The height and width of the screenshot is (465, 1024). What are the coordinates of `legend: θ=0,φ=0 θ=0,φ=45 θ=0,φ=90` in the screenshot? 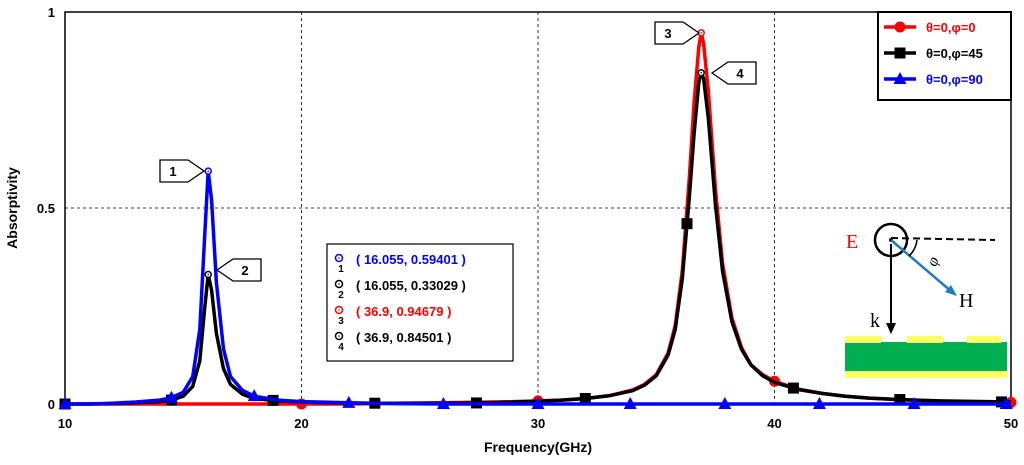 It's located at (944, 56).